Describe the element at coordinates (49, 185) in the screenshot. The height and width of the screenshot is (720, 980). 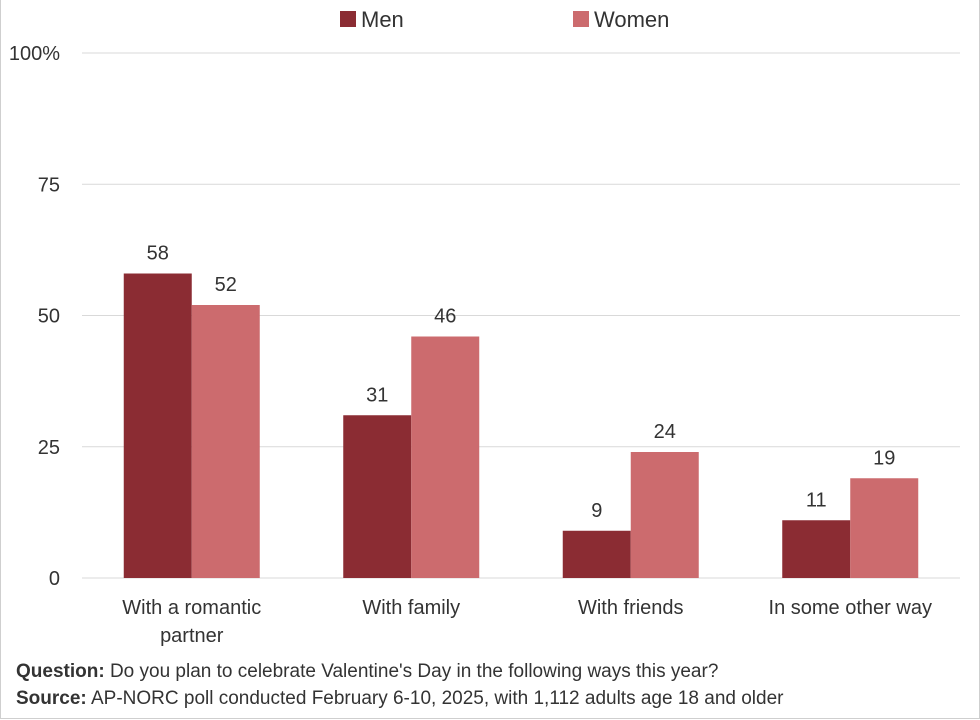
I see `y-tick-label: 75` at that location.